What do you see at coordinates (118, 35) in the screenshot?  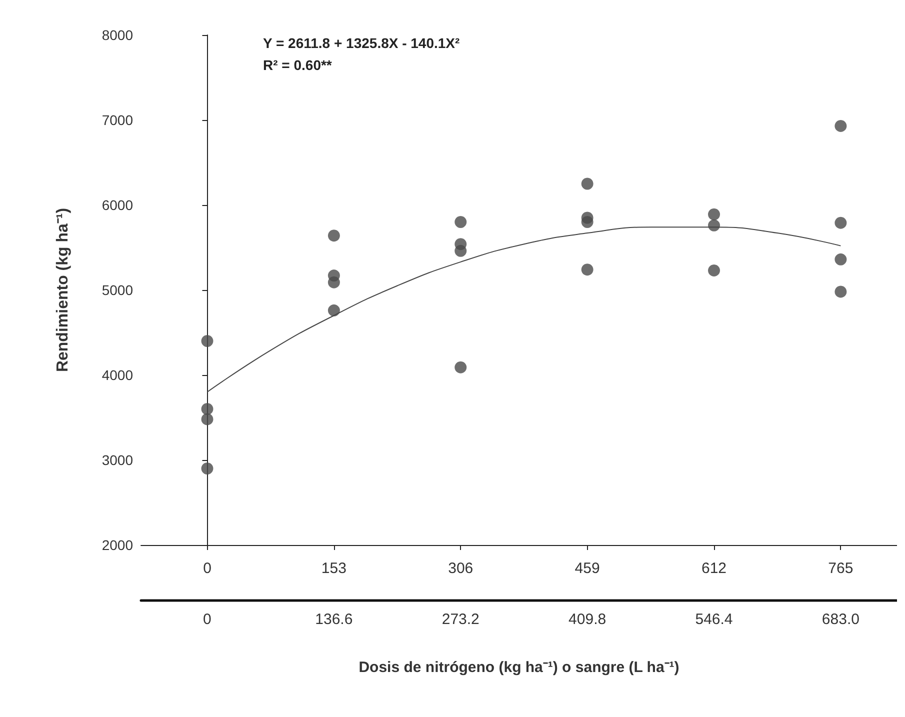 I see `y-tick-label: 8000` at bounding box center [118, 35].